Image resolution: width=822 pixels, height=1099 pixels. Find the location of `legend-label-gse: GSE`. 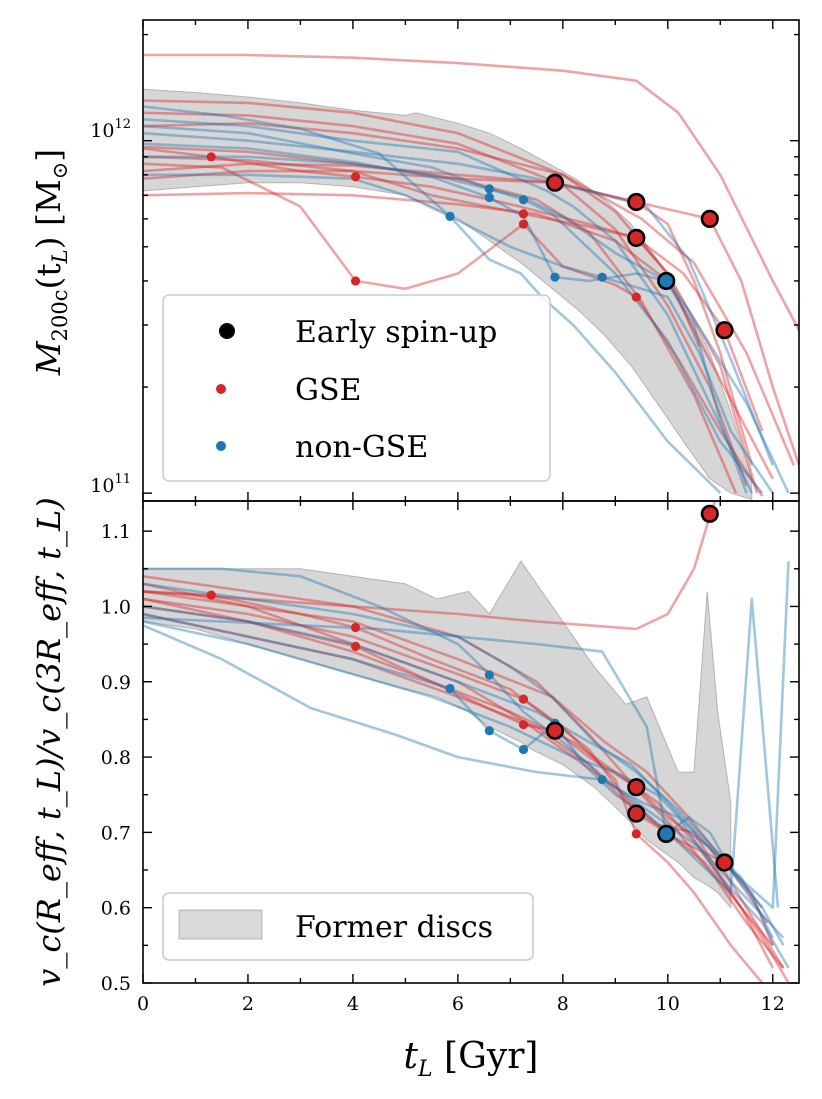

legend-label-gse: GSE is located at coordinates (328, 390).